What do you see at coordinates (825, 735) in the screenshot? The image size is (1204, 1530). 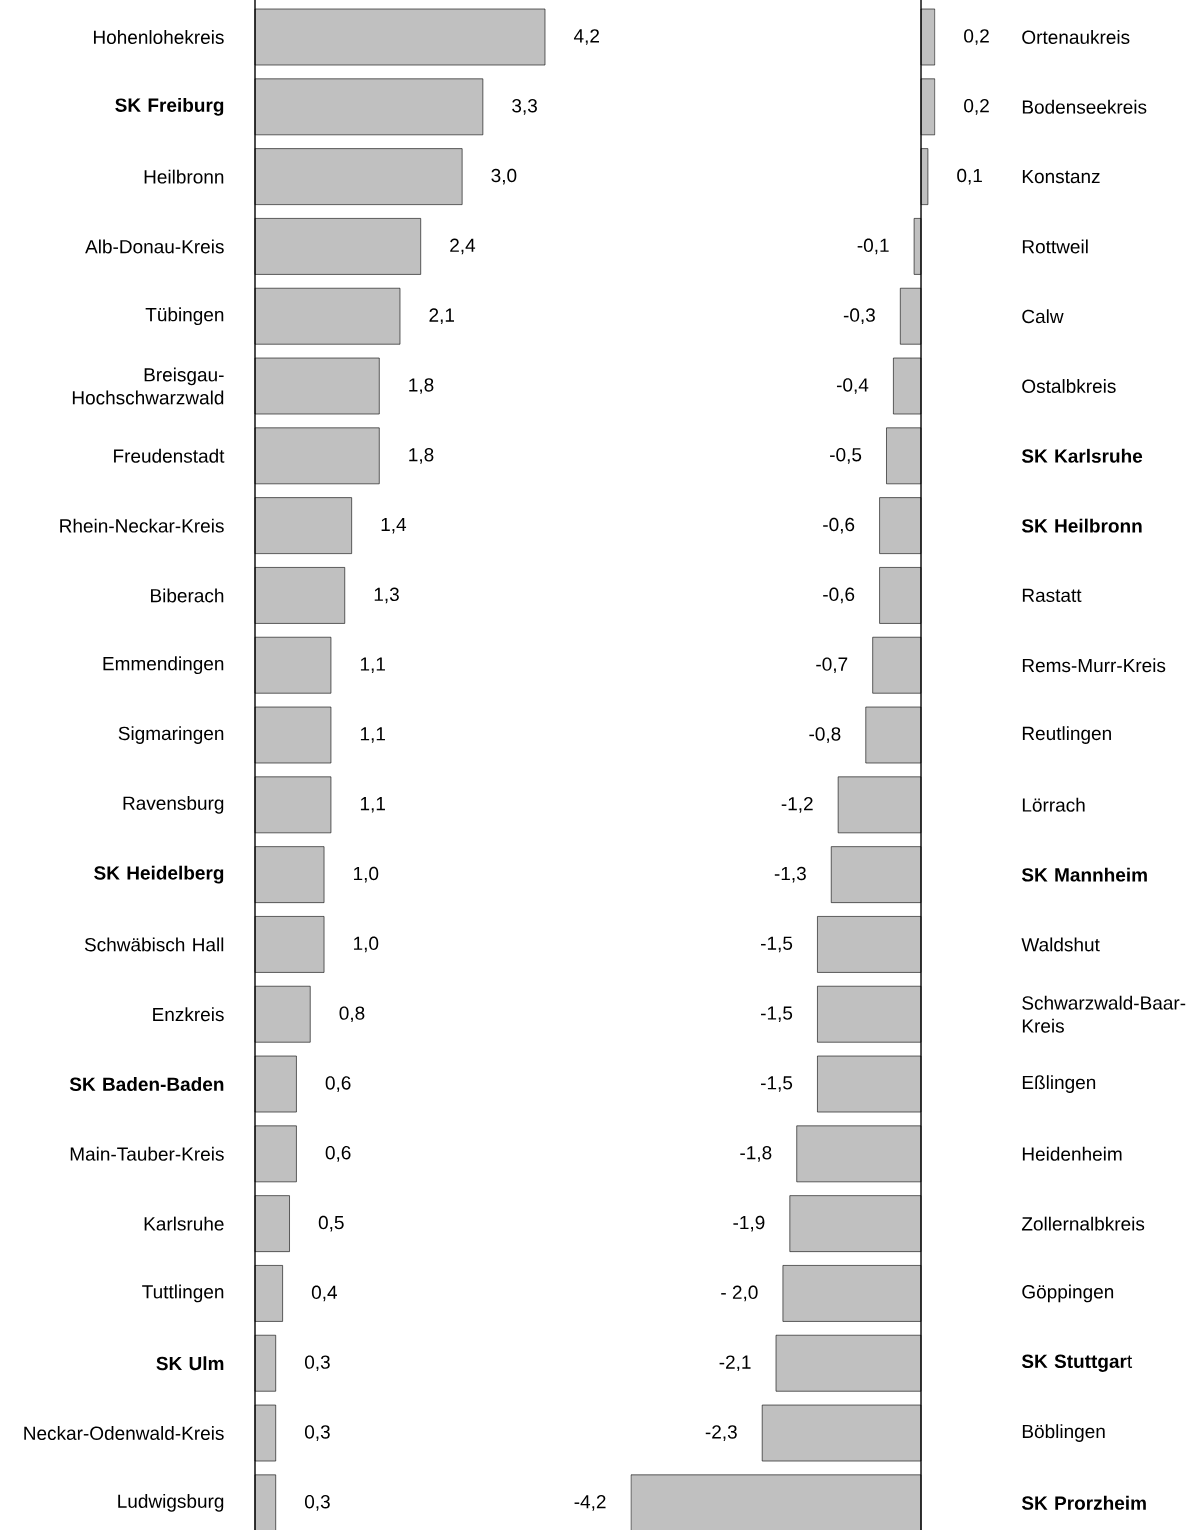 I see `data-label: -0,8` at bounding box center [825, 735].